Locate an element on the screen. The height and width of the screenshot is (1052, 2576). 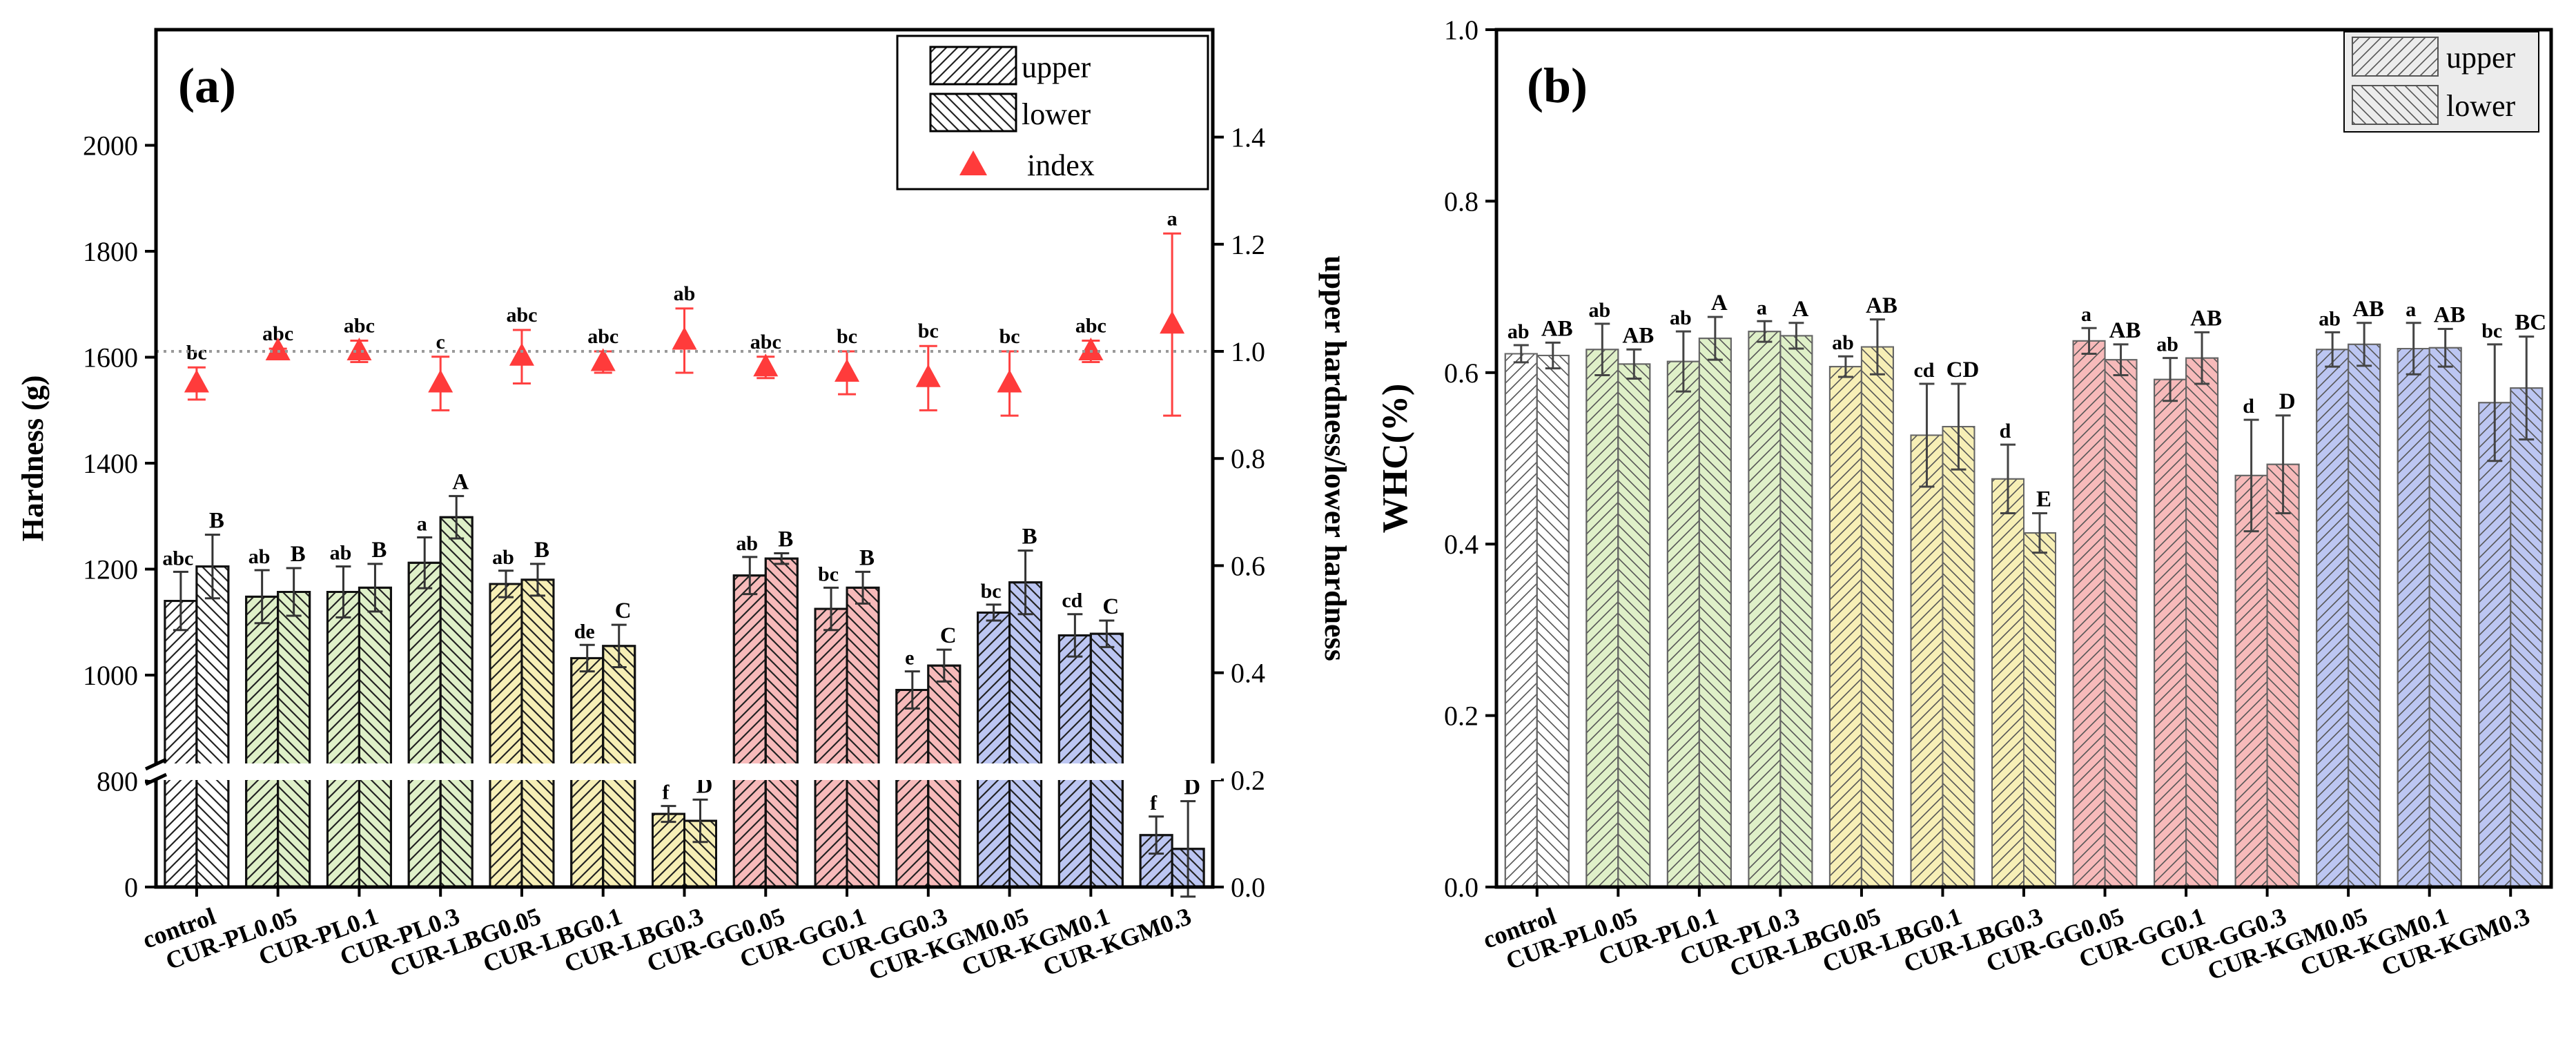
significance-label: f is located at coordinates (666, 792).